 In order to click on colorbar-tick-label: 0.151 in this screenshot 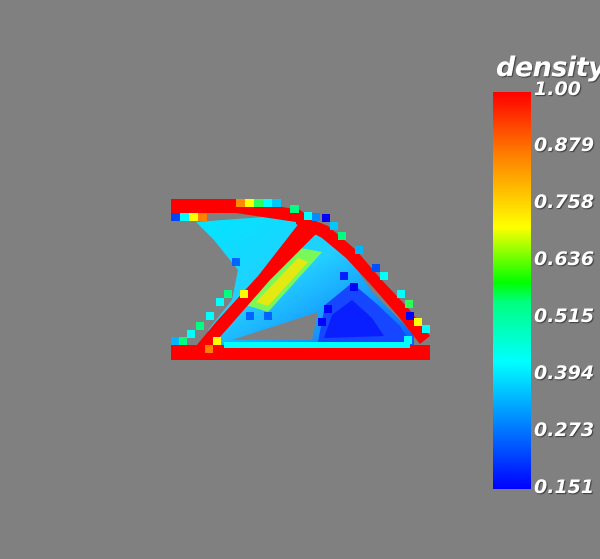, I will do `click(564, 487)`.